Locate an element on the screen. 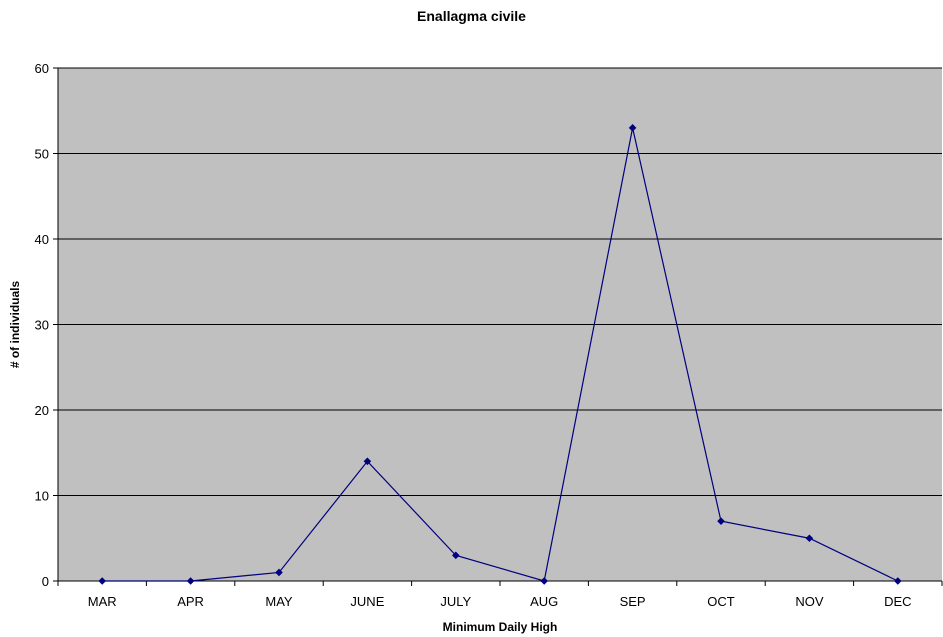  y-tick-label: 60 is located at coordinates (42, 68).